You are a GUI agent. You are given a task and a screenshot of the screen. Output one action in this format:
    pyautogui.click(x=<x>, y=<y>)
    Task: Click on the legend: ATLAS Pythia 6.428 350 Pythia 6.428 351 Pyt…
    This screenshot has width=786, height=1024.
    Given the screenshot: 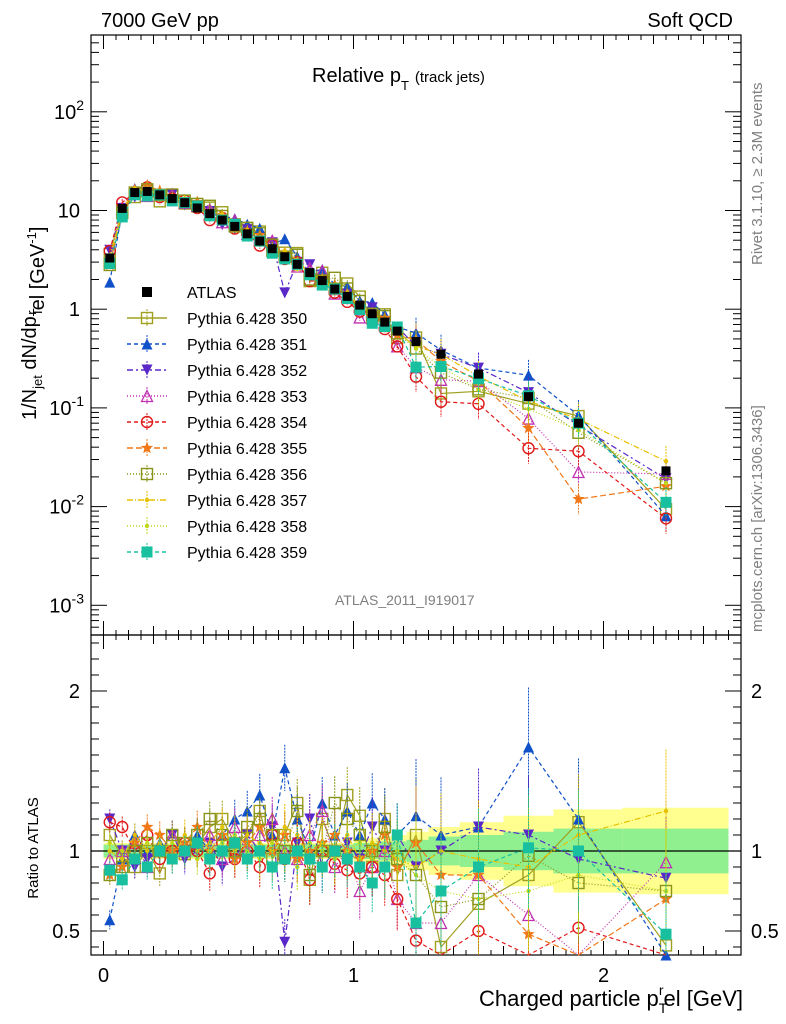 What is the action you would take?
    pyautogui.click(x=217, y=423)
    